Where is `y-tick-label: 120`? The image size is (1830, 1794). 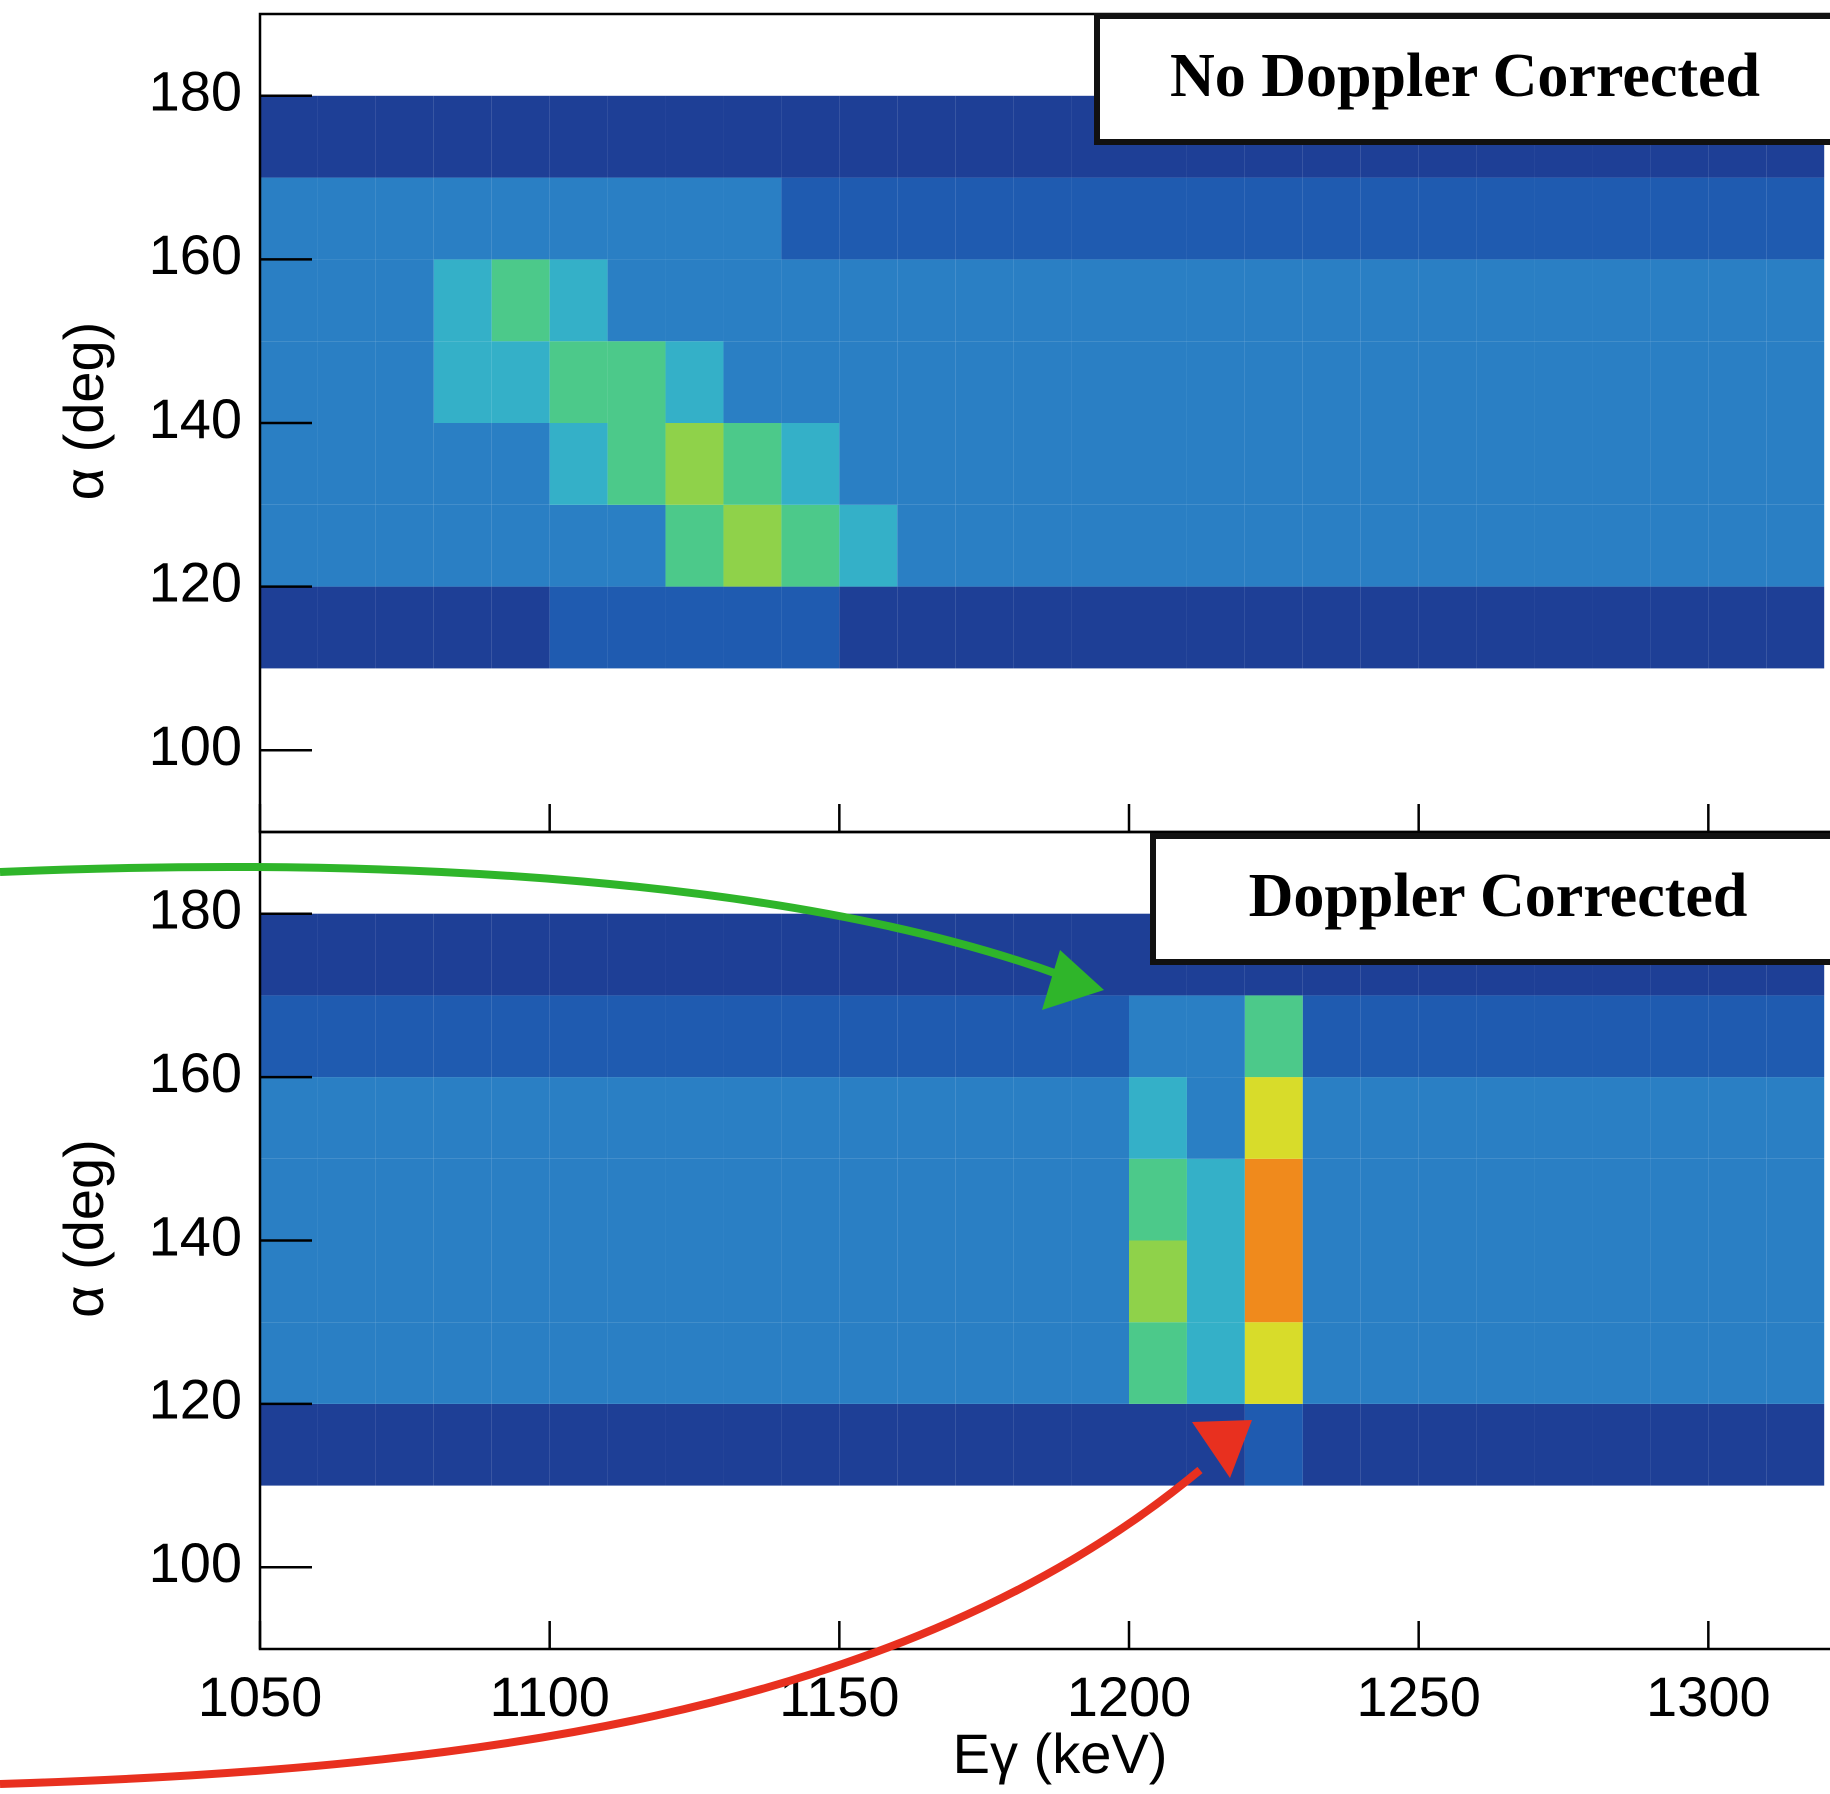
y-tick-label: 120 is located at coordinates (195, 1399).